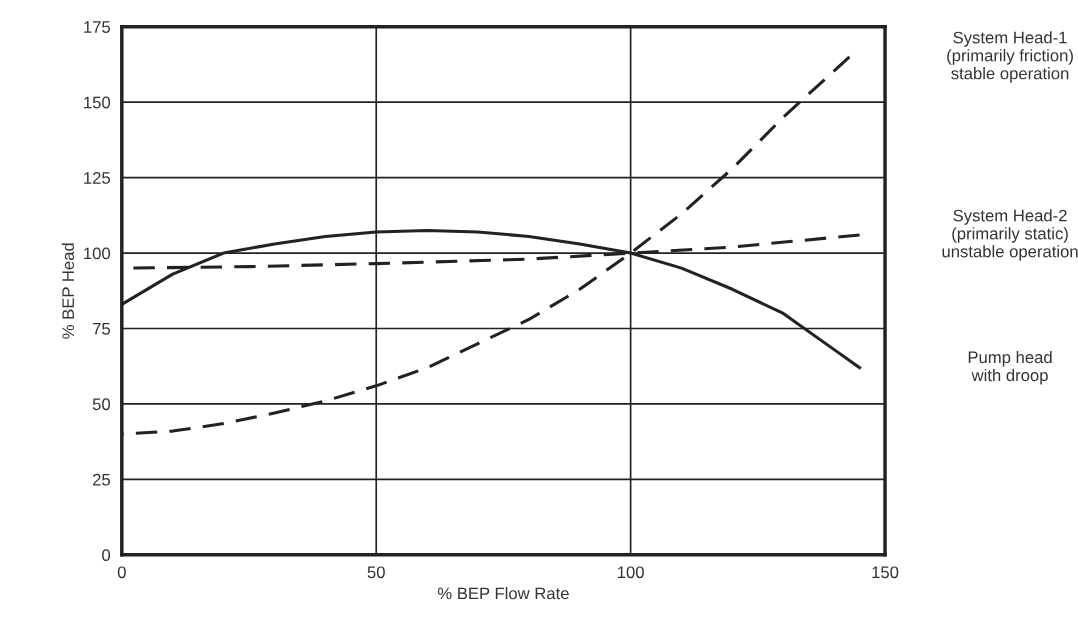  I want to click on text: System Head-2 (primarily static) unstable operation, so click(1010, 235).